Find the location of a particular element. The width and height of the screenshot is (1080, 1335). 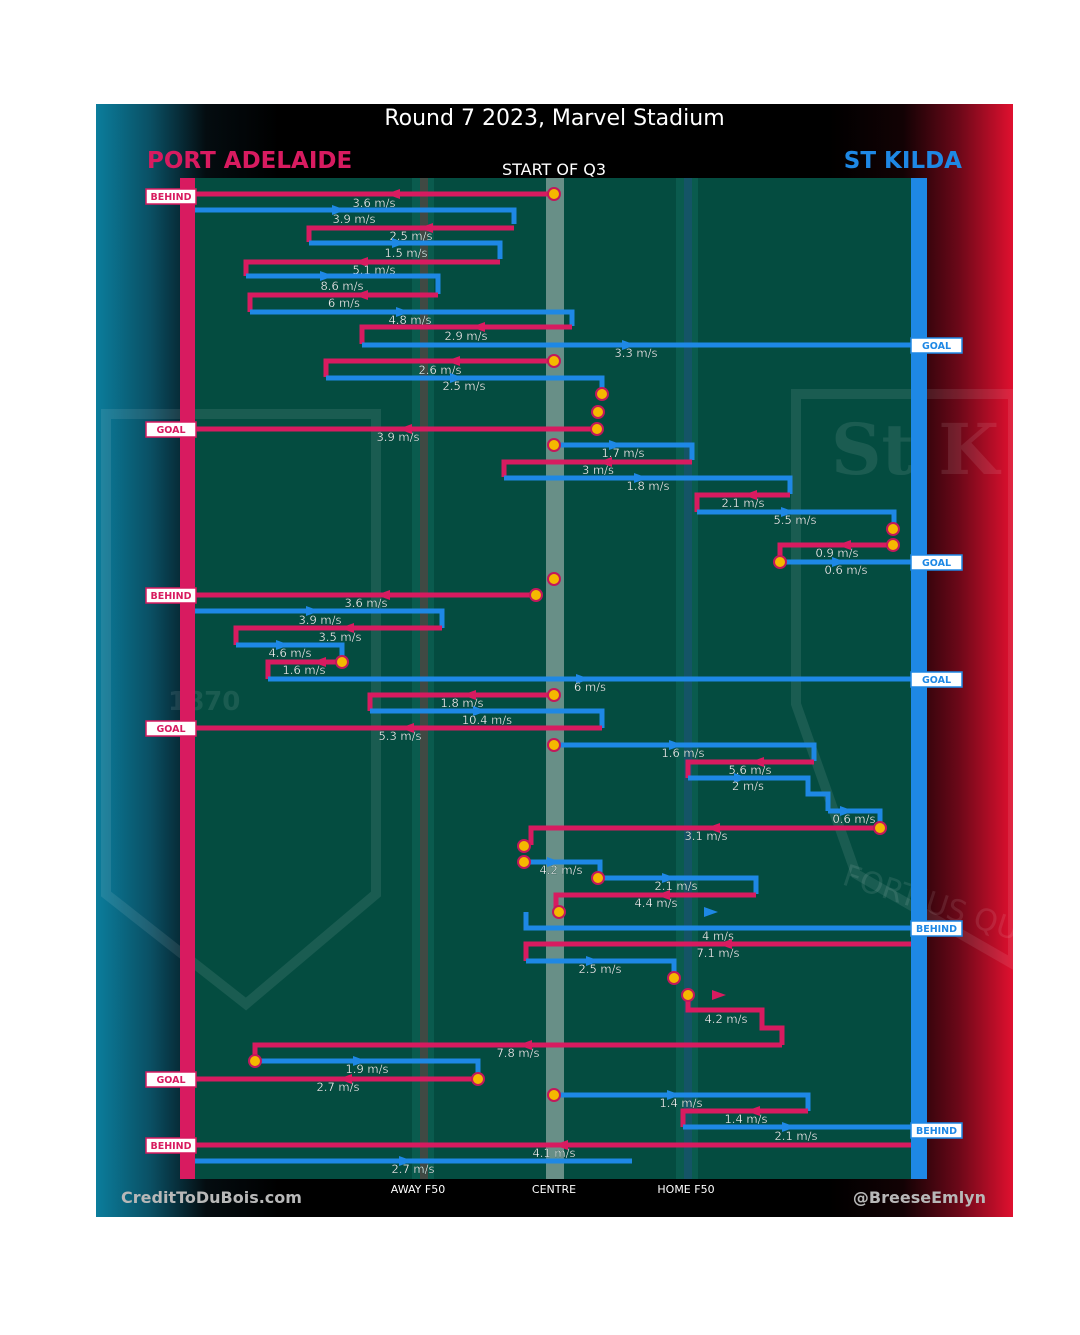

speed-label: 8.6 m/s is located at coordinates (341, 286).